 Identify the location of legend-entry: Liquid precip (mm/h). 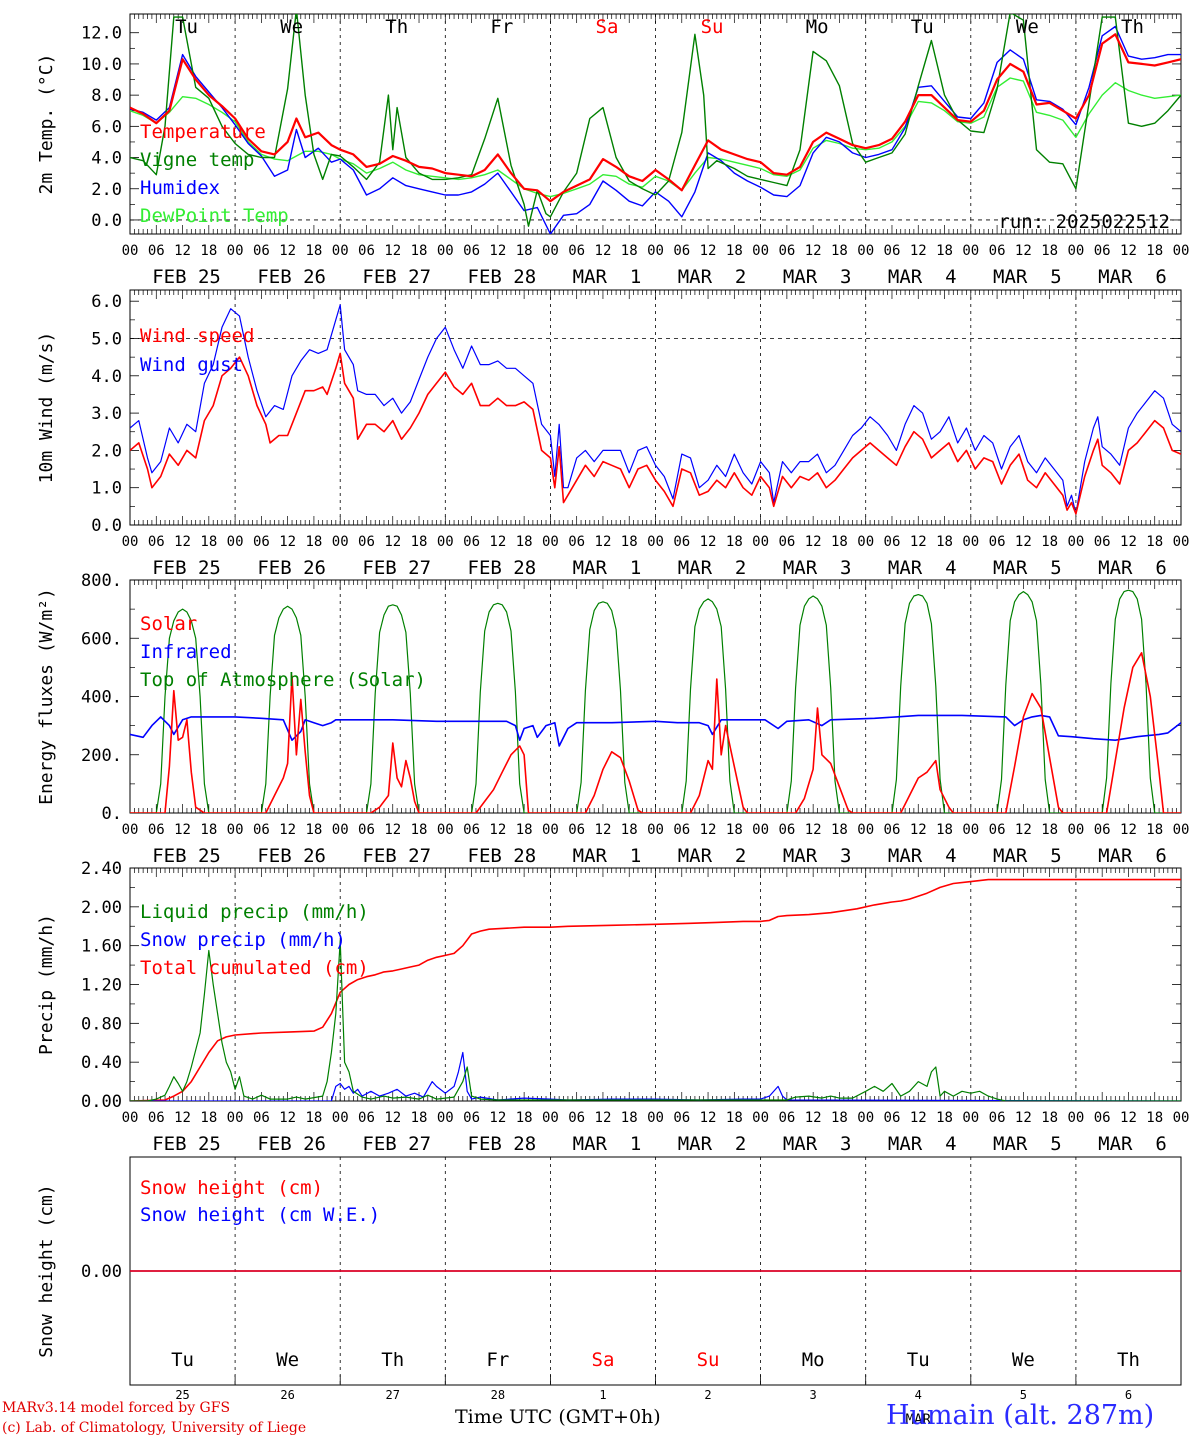
(254, 912).